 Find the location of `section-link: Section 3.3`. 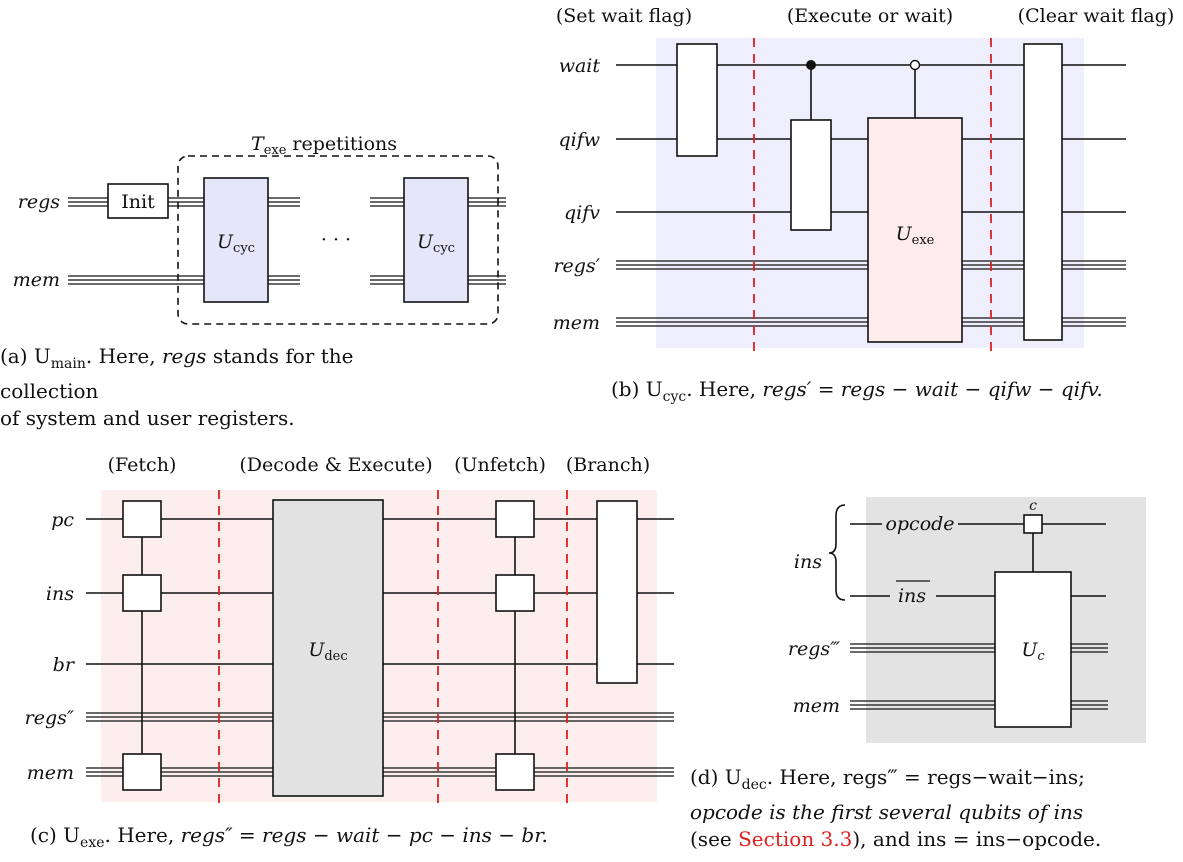

section-link: Section 3.3 is located at coordinates (795, 839).